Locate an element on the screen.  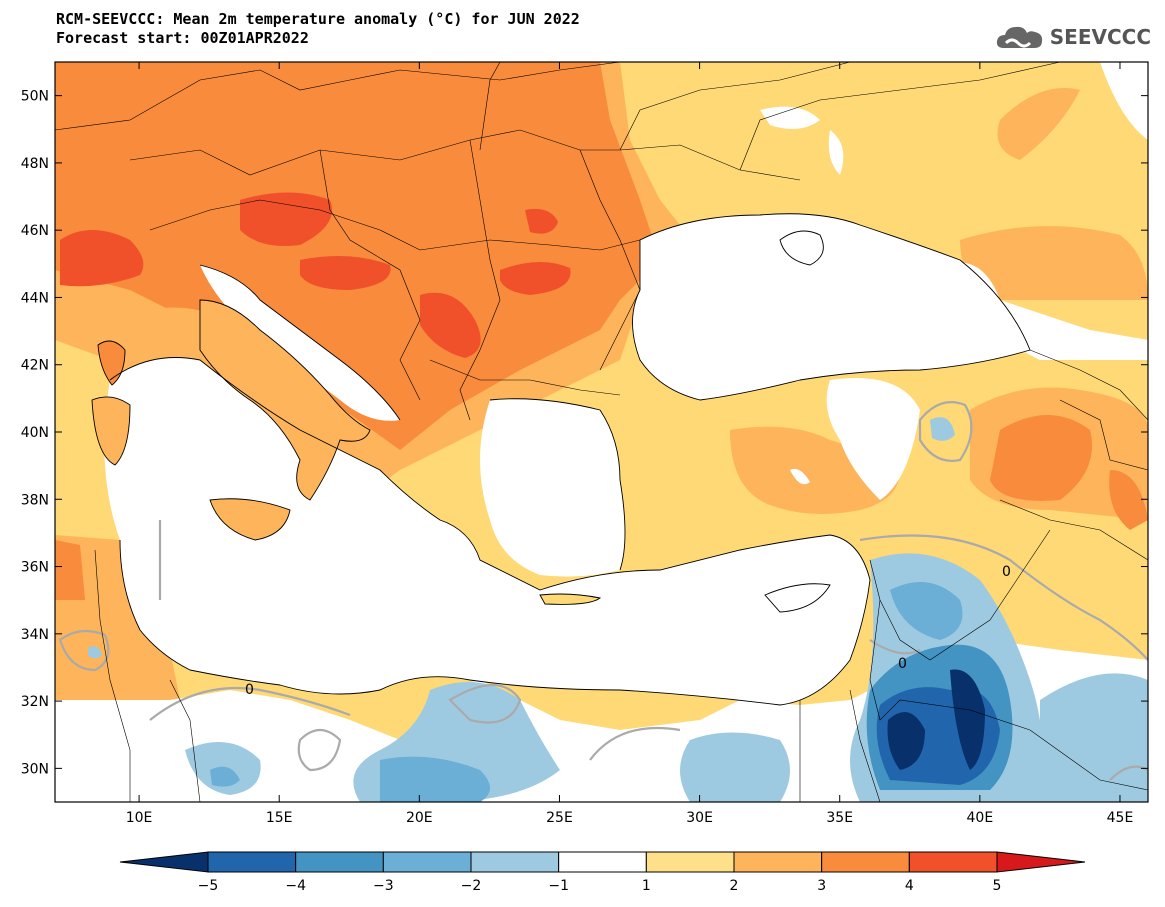
sardinia-coast is located at coordinates (111, 431).